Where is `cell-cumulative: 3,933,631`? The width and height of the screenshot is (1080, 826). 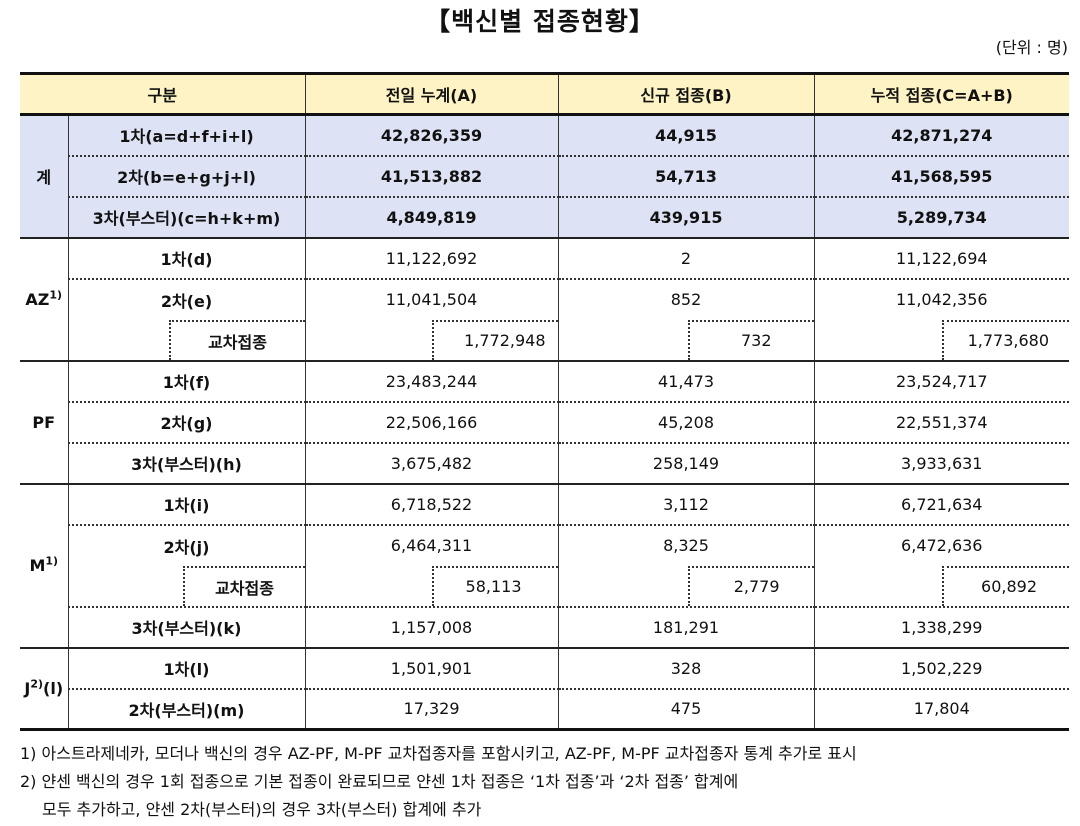
cell-cumulative: 3,933,631 is located at coordinates (941, 462).